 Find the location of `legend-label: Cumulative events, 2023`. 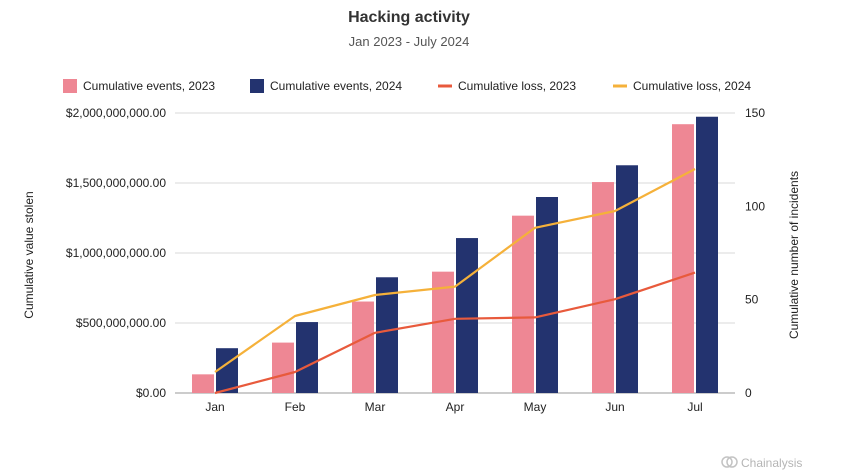

legend-label: Cumulative events, 2023 is located at coordinates (149, 86).